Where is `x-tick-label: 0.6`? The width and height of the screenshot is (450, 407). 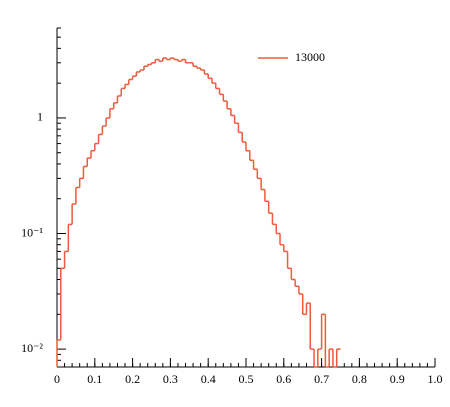 x-tick-label: 0.6 is located at coordinates (283, 379).